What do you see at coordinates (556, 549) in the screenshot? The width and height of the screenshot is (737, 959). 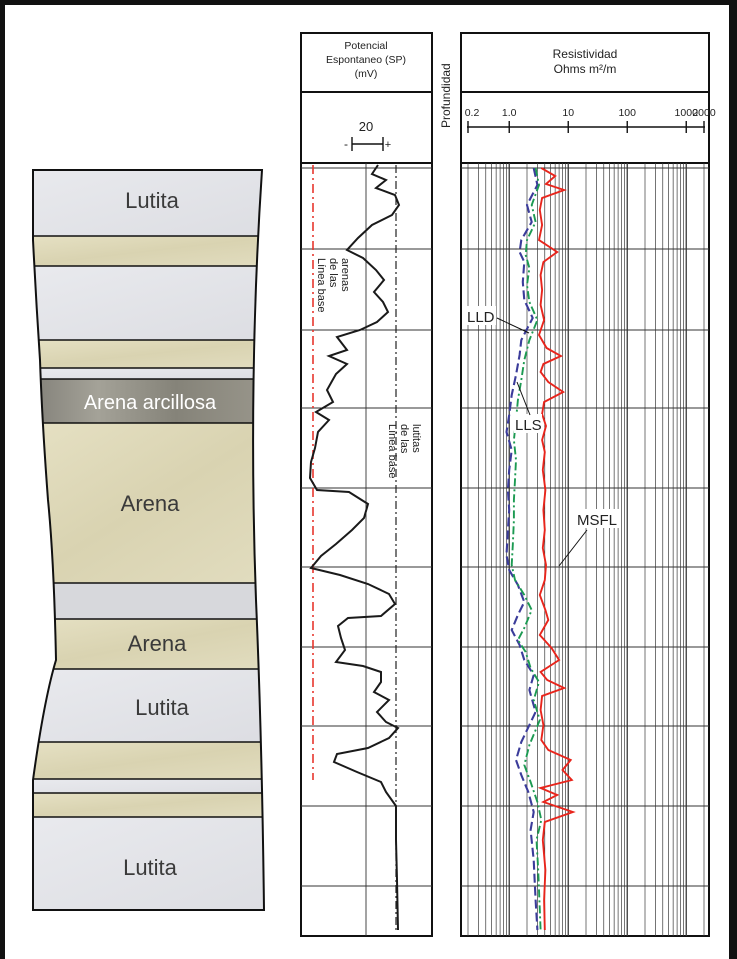 I see `msfl-curve` at bounding box center [556, 549].